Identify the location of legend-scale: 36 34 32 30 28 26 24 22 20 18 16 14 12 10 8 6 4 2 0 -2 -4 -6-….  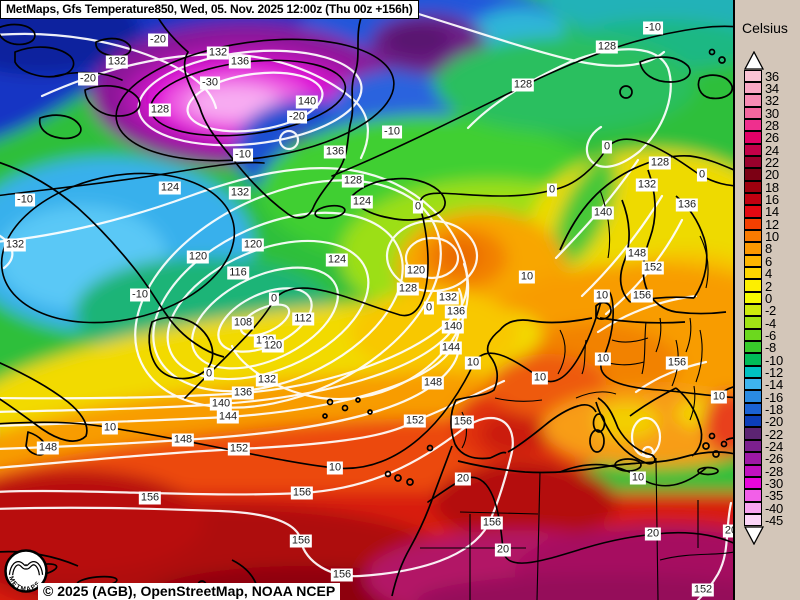
(763, 298).